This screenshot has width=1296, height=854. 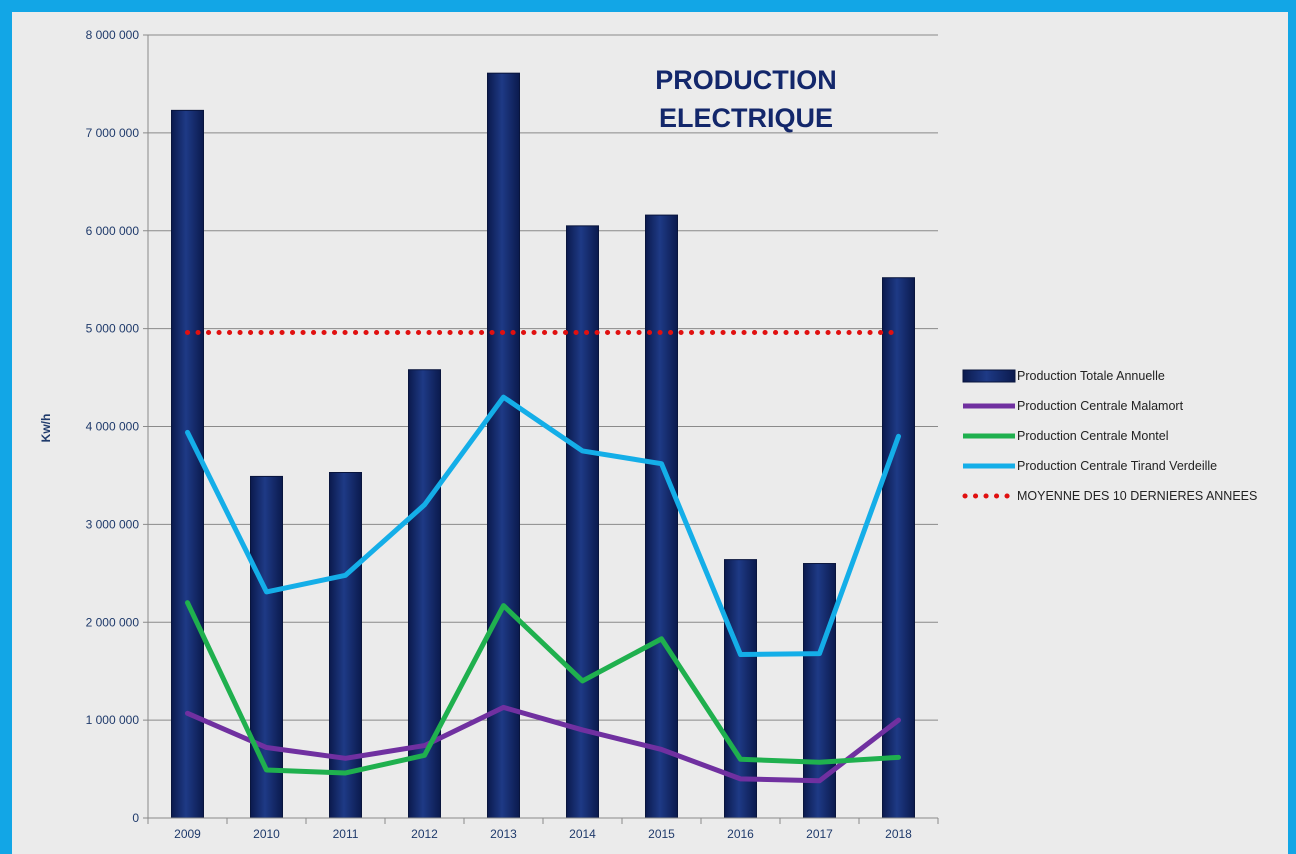 What do you see at coordinates (746, 80) in the screenshot?
I see `chart-title-line-1: PRODUCTION` at bounding box center [746, 80].